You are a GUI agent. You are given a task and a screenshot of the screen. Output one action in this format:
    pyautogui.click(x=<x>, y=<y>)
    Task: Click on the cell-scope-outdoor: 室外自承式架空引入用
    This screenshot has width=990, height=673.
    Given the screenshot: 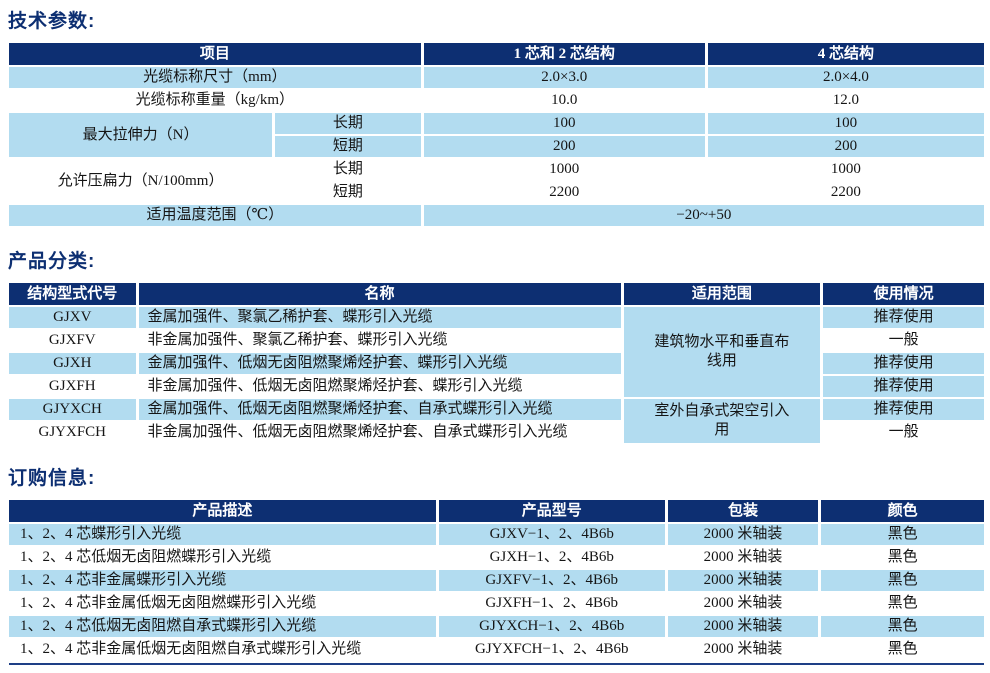 What is the action you would take?
    pyautogui.click(x=722, y=421)
    